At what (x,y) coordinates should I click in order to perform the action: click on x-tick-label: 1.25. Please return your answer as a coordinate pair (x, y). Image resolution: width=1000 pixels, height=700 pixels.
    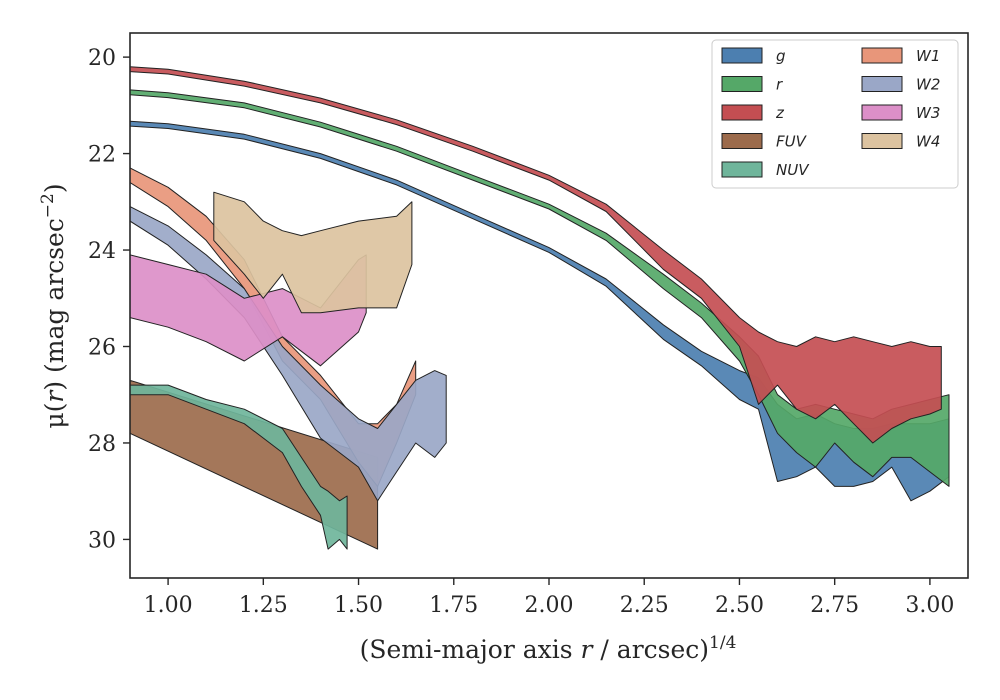
    Looking at the image, I should click on (263, 605).